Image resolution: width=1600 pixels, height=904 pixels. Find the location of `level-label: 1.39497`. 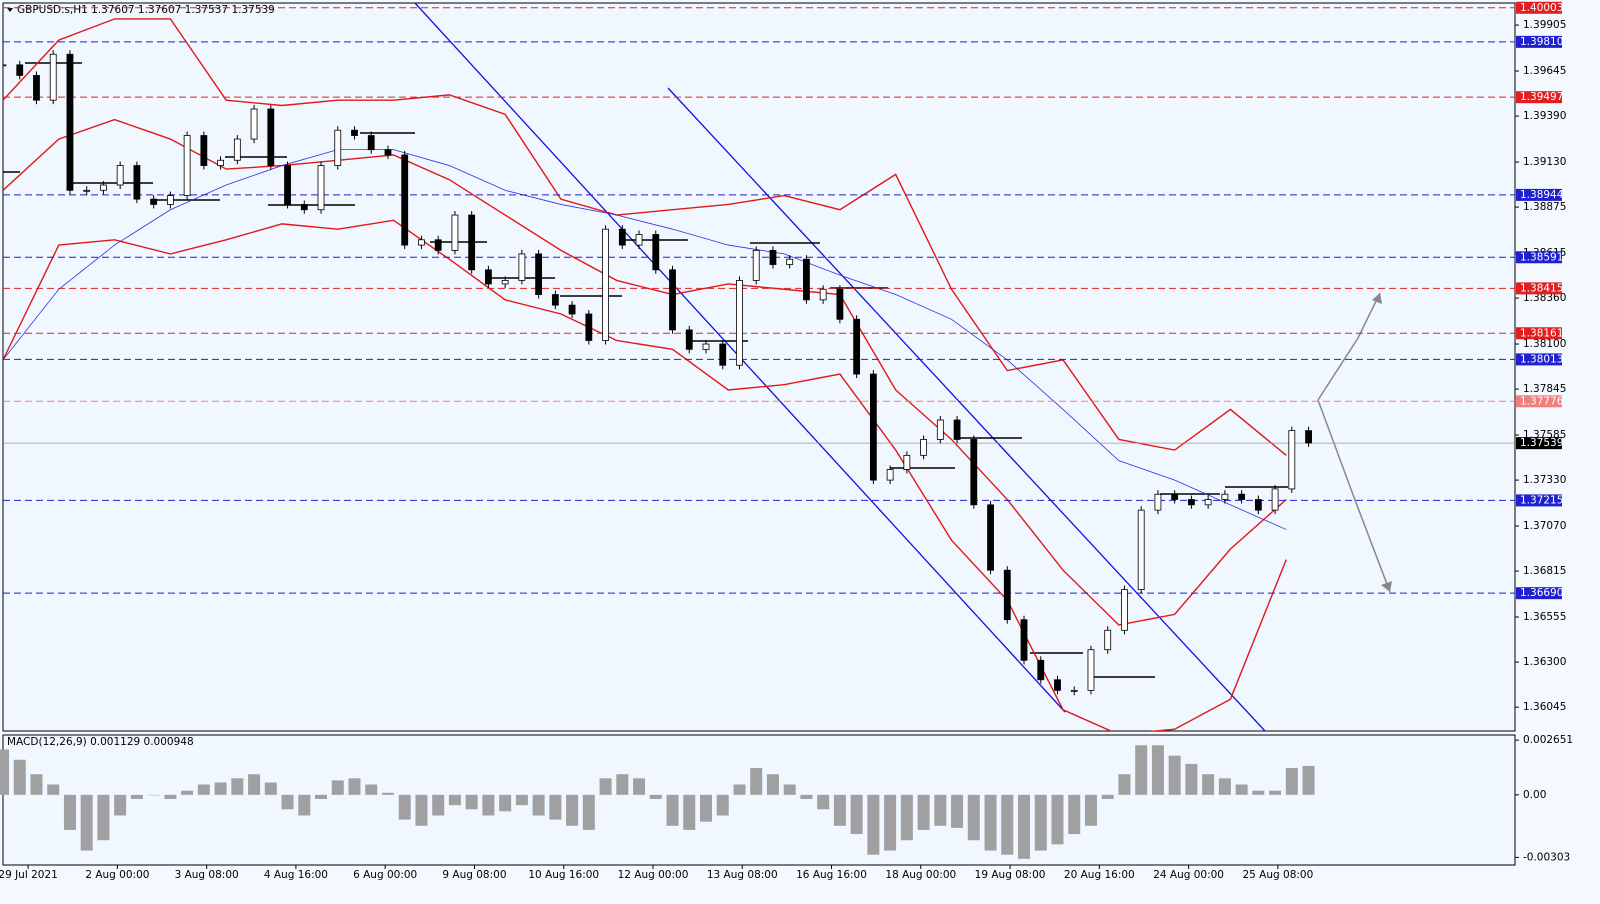

level-label: 1.39497 is located at coordinates (1541, 97).